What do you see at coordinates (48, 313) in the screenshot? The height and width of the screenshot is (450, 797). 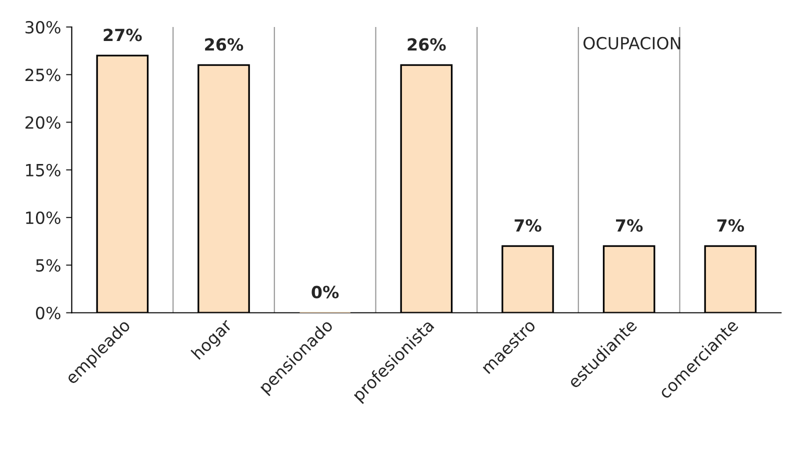 I see `y-tick-label: 0%` at bounding box center [48, 313].